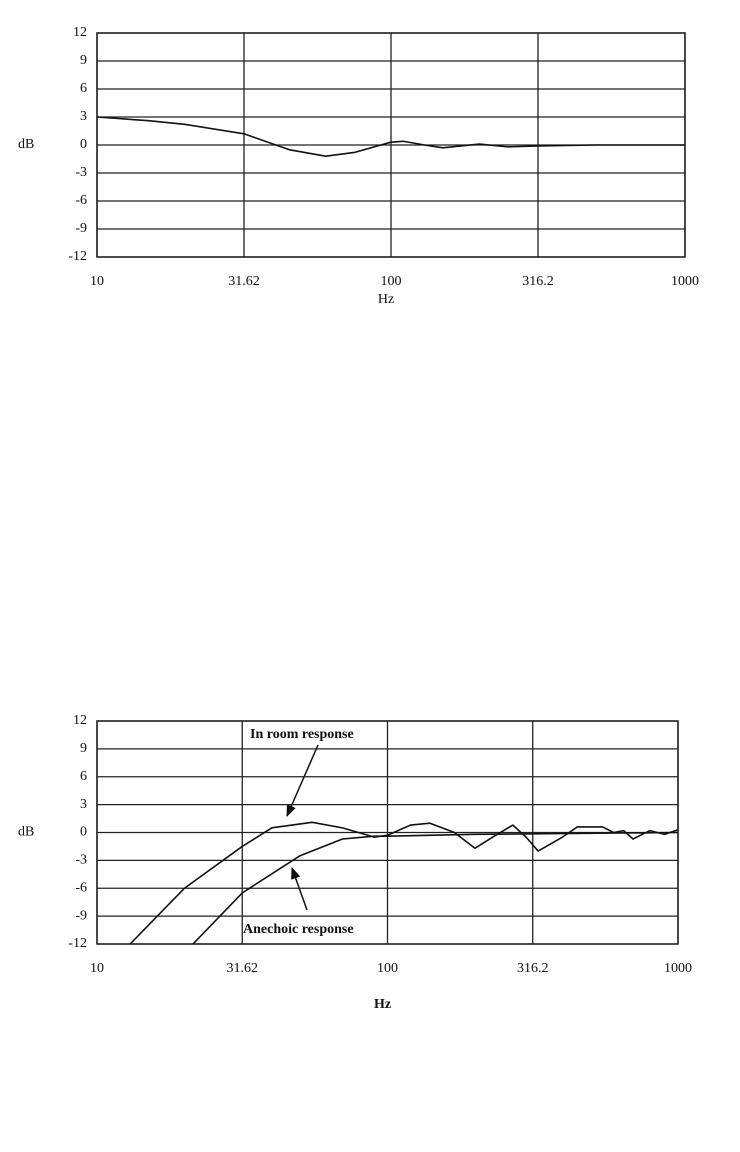 Image resolution: width=740 pixels, height=1152 pixels. I want to click on annotation: Anechoic response, so click(298, 929).